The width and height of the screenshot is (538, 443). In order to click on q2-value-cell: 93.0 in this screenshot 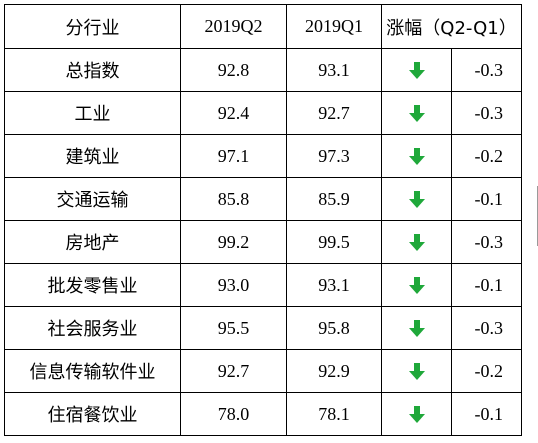, I will do `click(233, 285)`.